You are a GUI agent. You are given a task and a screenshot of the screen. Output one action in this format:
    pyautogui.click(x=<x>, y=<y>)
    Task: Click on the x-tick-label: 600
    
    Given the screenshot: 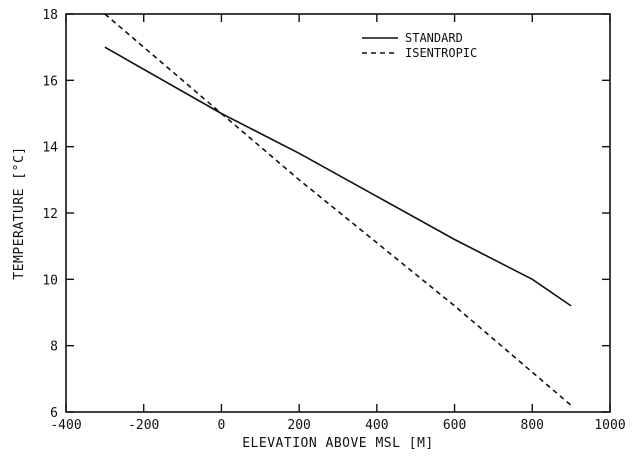 What is the action you would take?
    pyautogui.click(x=454, y=425)
    